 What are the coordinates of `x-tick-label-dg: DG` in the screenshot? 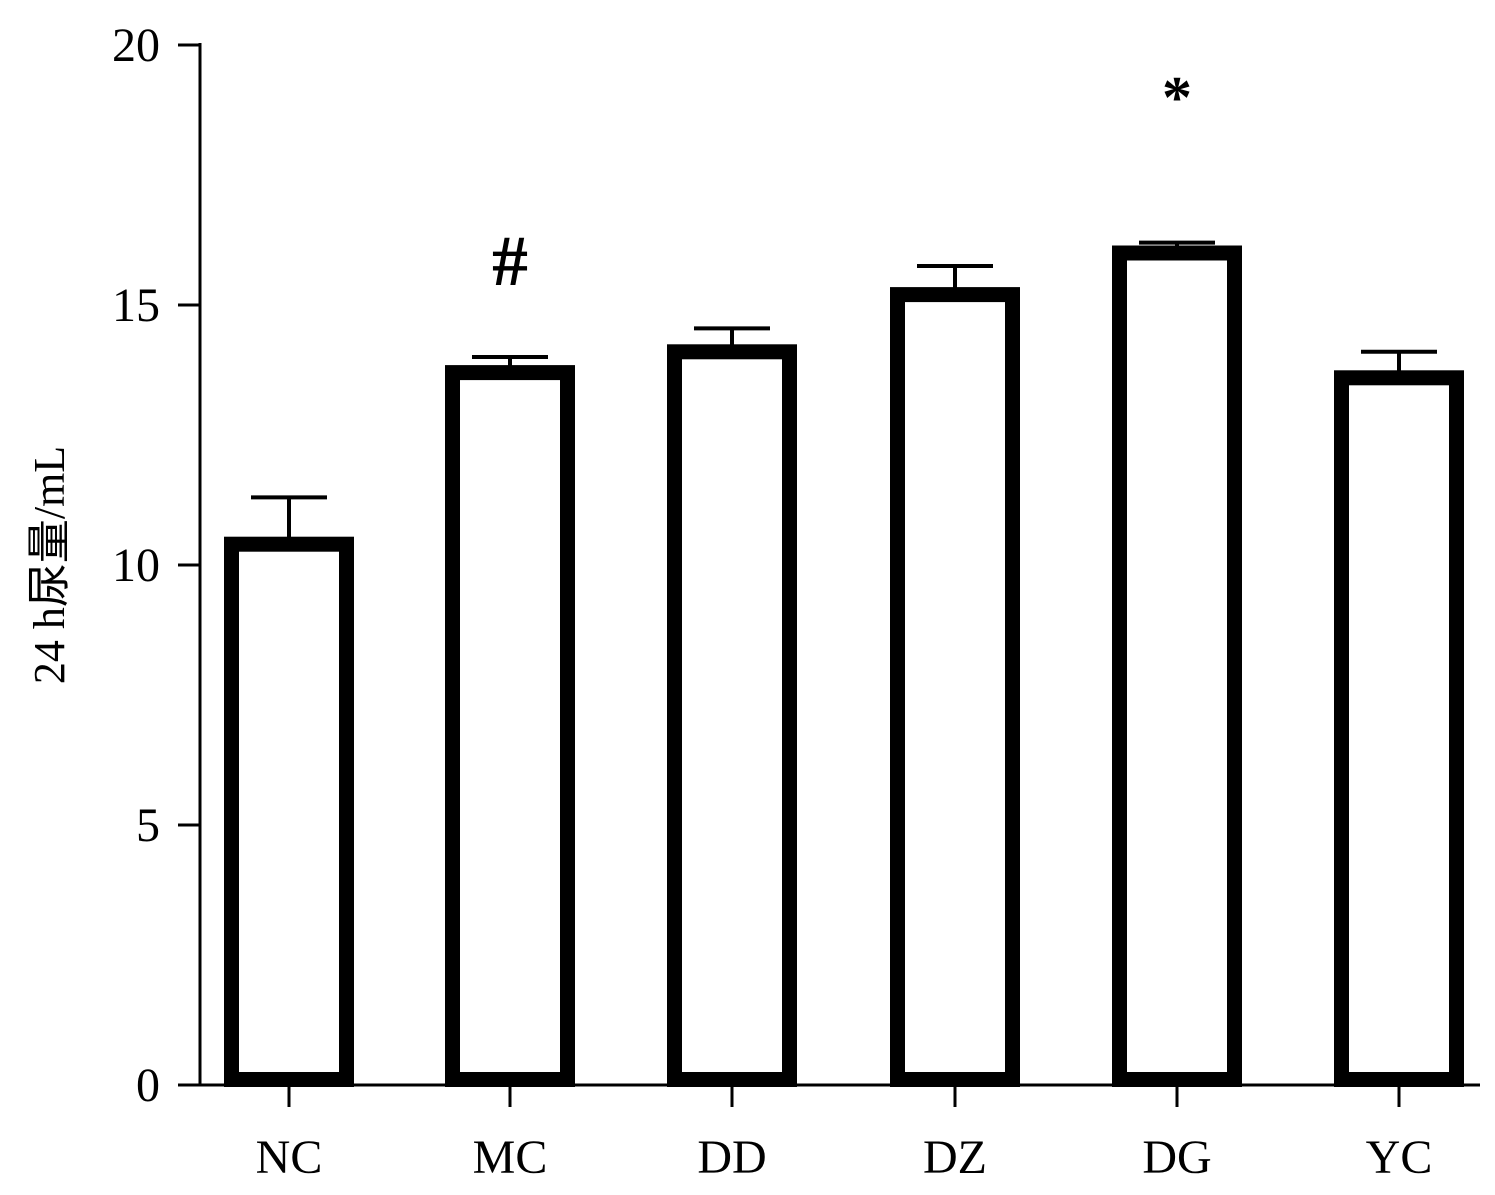 It's located at (1176, 1157).